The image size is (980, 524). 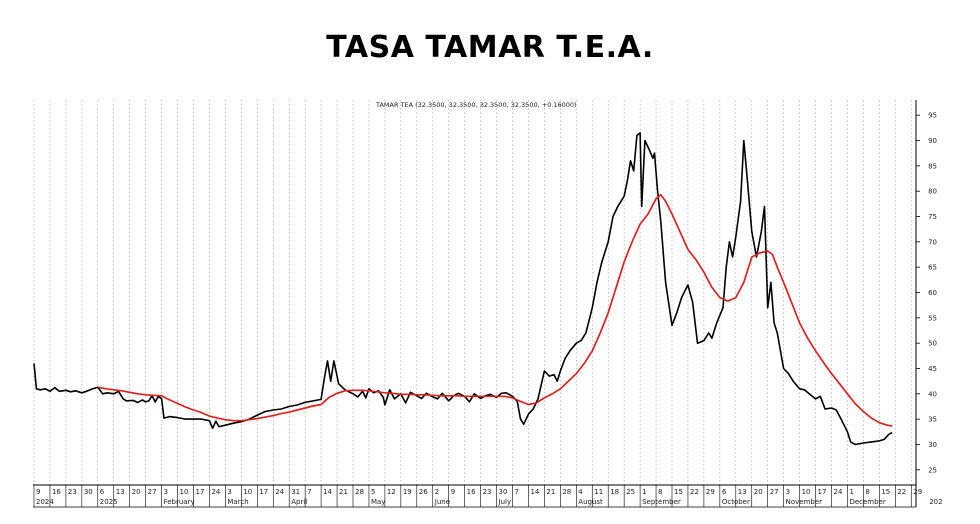 What do you see at coordinates (237, 502) in the screenshot?
I see `x-month-label: March` at bounding box center [237, 502].